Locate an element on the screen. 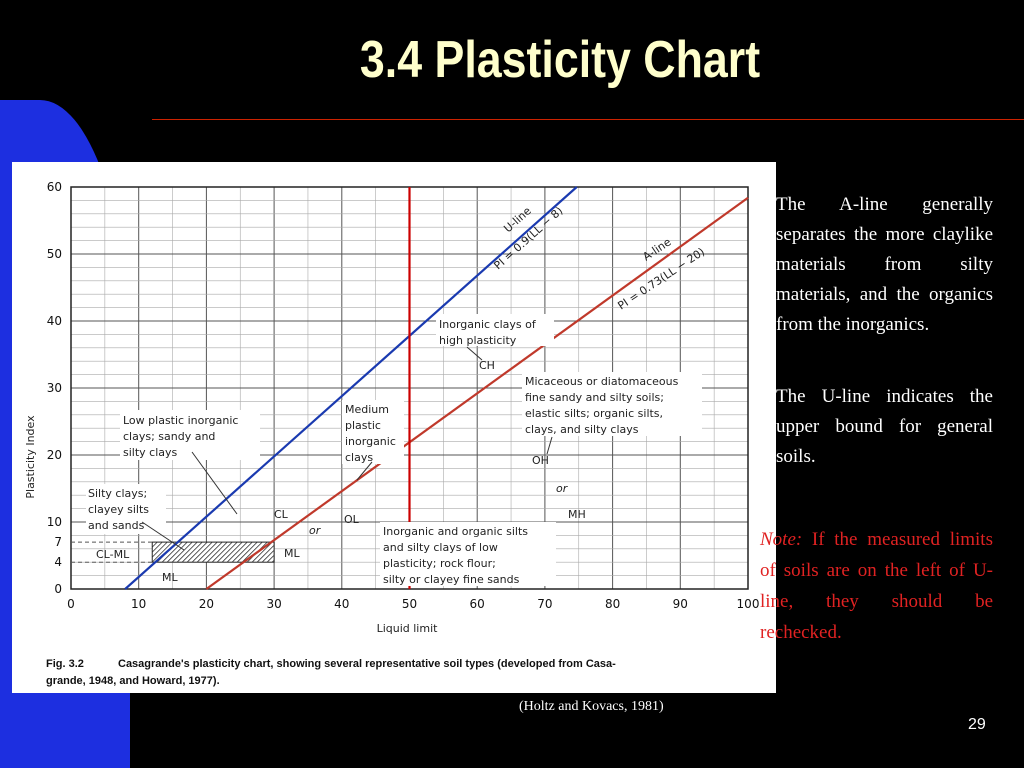  annotation-inorganic-high-line: high plasticity is located at coordinates (478, 340).